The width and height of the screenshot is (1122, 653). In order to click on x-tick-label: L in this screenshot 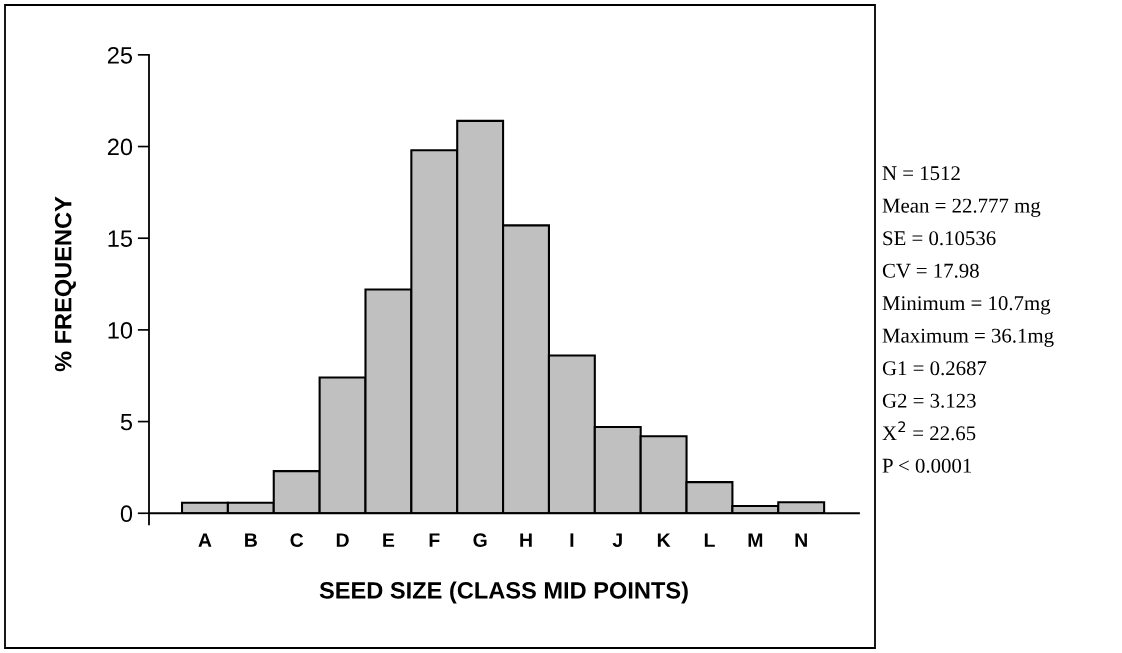, I will do `click(709, 540)`.